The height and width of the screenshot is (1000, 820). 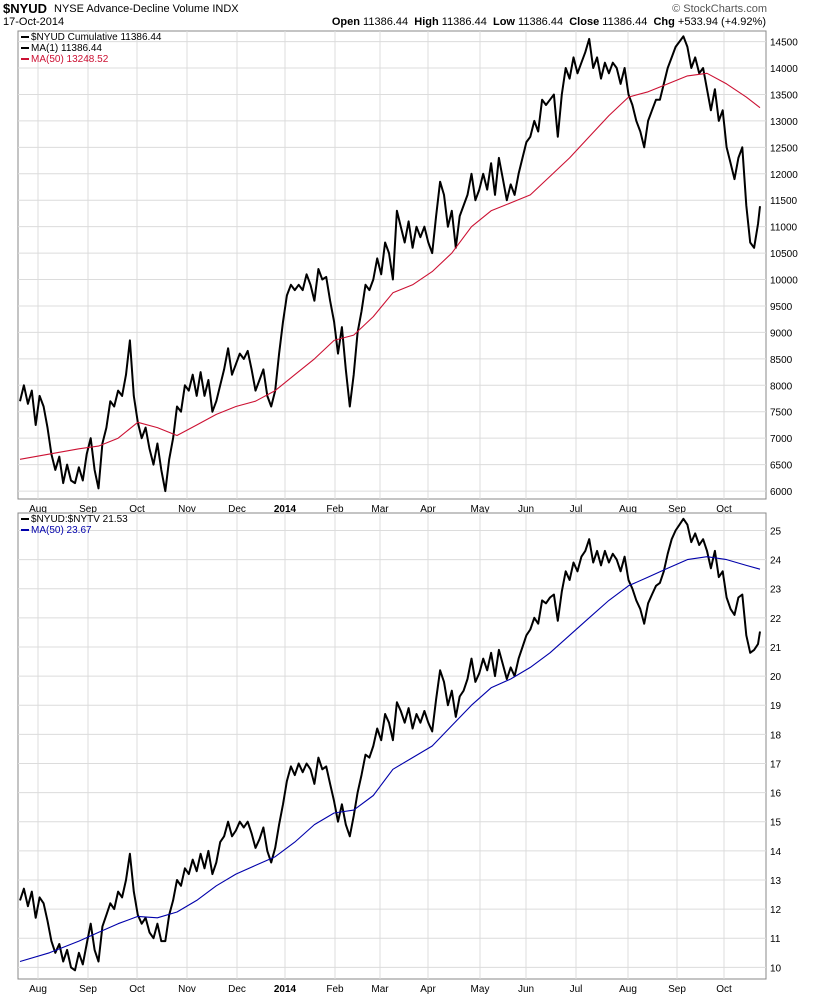 I want to click on y-tick-label: 8500, so click(x=781, y=360).